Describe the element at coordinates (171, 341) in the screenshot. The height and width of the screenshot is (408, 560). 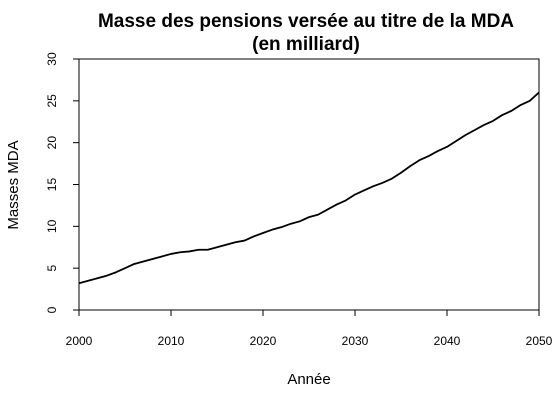
I see `x-tick-label: 2010` at that location.